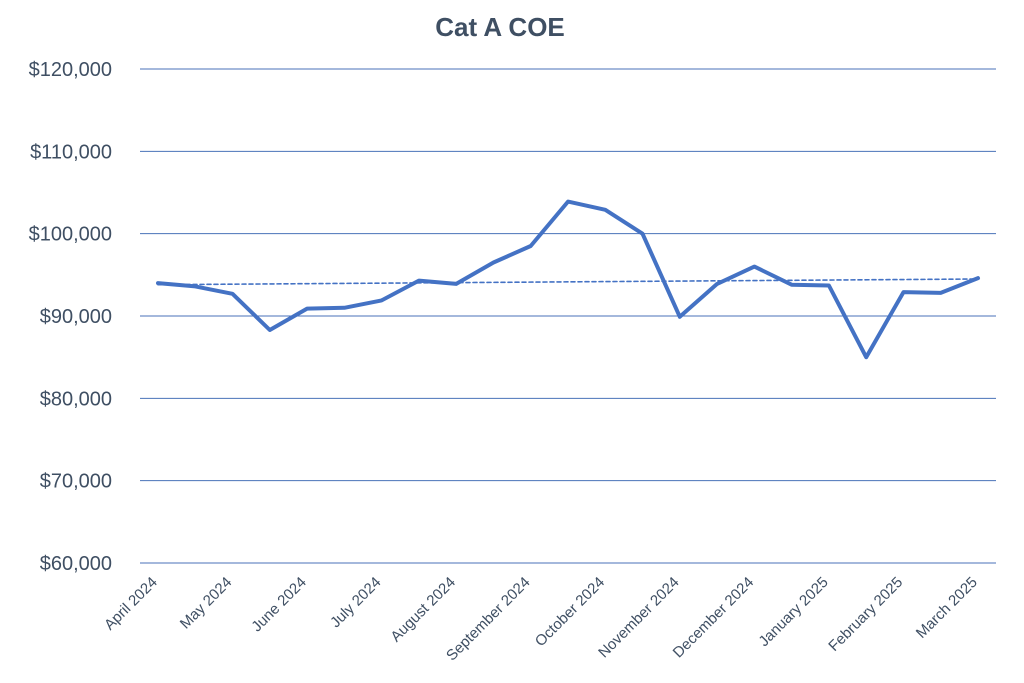 Image resolution: width=1024 pixels, height=683 pixels. Describe the element at coordinates (70, 235) in the screenshot. I see `y-tick-label: $100,000` at that location.